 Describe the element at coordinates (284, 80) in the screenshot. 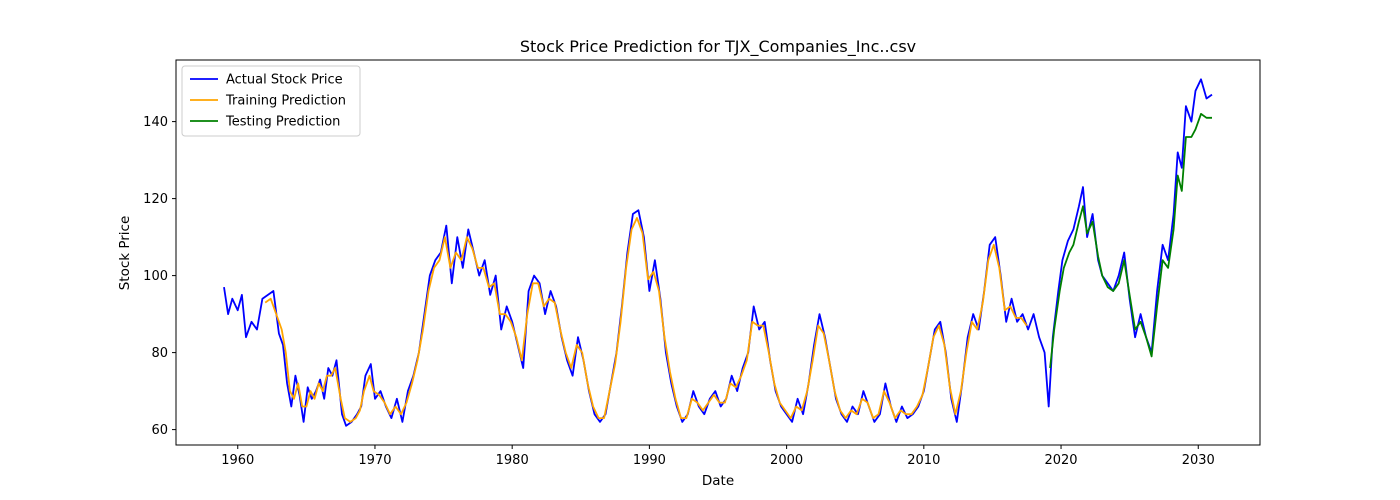

I see `legend-entry-label: Actual Stock Price` at that location.